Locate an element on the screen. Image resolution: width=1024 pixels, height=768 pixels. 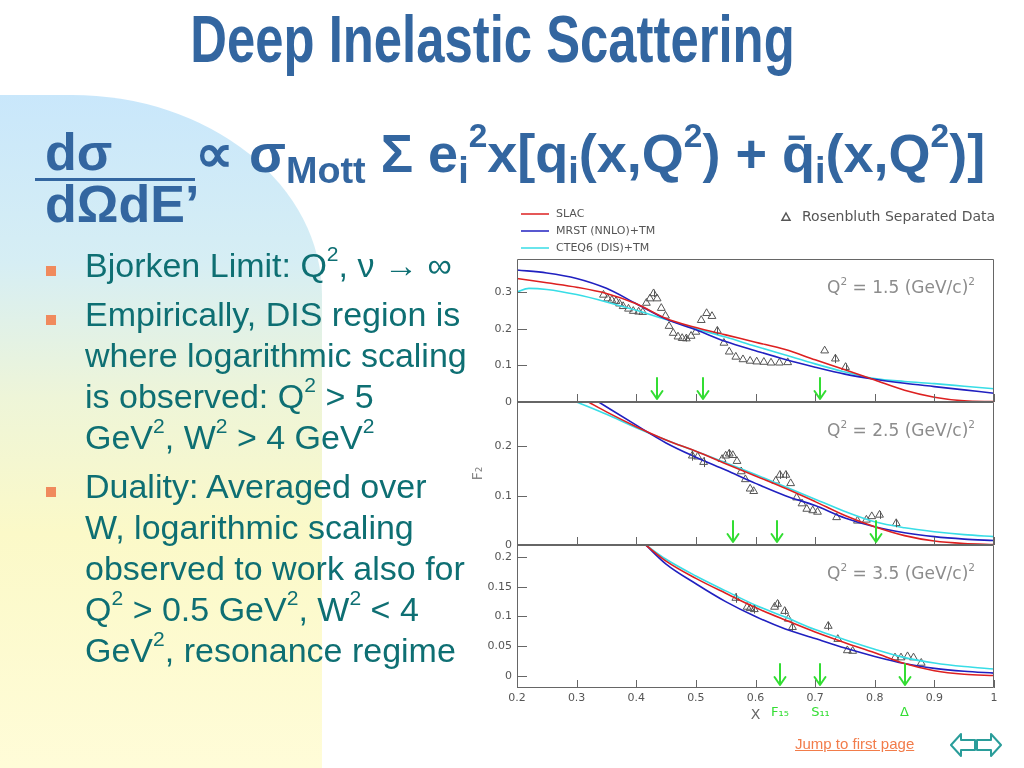
y-tick-label: 0.3 is located at coordinates (503, 291).